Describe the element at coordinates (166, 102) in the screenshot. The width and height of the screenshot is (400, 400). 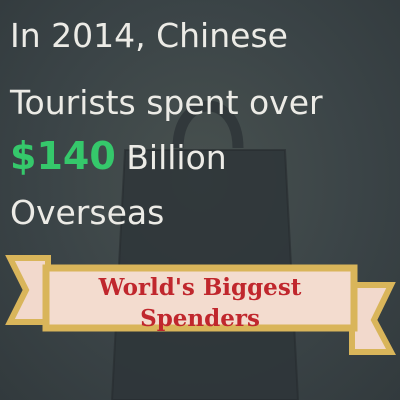
I see `headline-line-2: Tourists spent over` at that location.